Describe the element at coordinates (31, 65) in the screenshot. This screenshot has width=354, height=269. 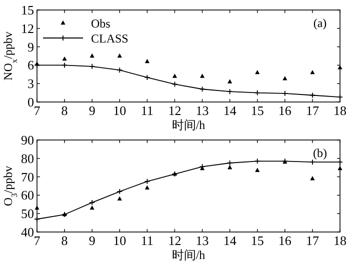
I see `y-tick-label: 6` at that location.